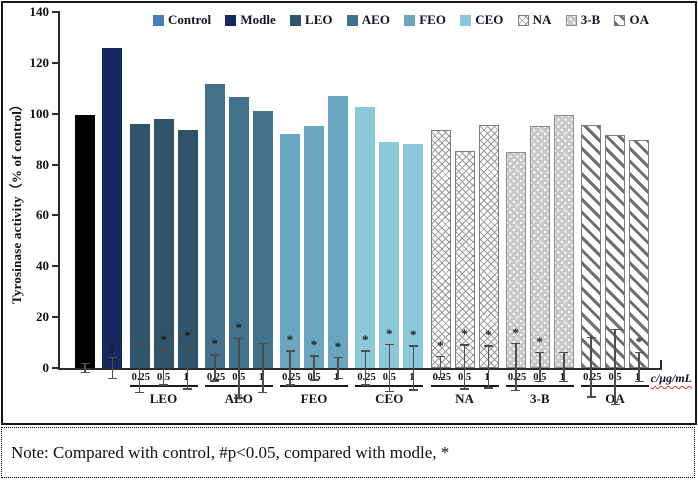 This screenshot has width=698, height=482. Describe the element at coordinates (258, 19) in the screenshot. I see `legend-label: Modle` at that location.